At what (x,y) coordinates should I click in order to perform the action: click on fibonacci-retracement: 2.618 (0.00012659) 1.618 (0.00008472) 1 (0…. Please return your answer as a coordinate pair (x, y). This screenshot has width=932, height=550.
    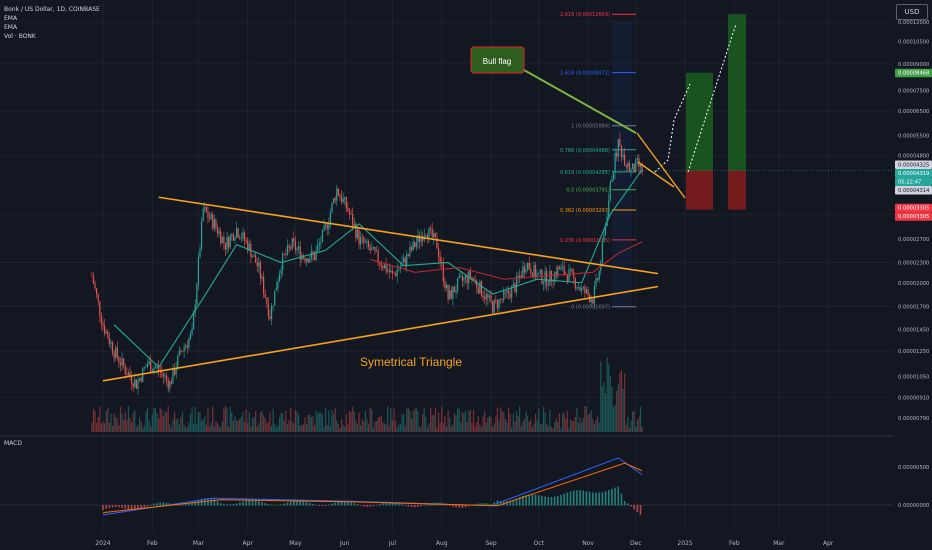
    Looking at the image, I should click on (598, 161).